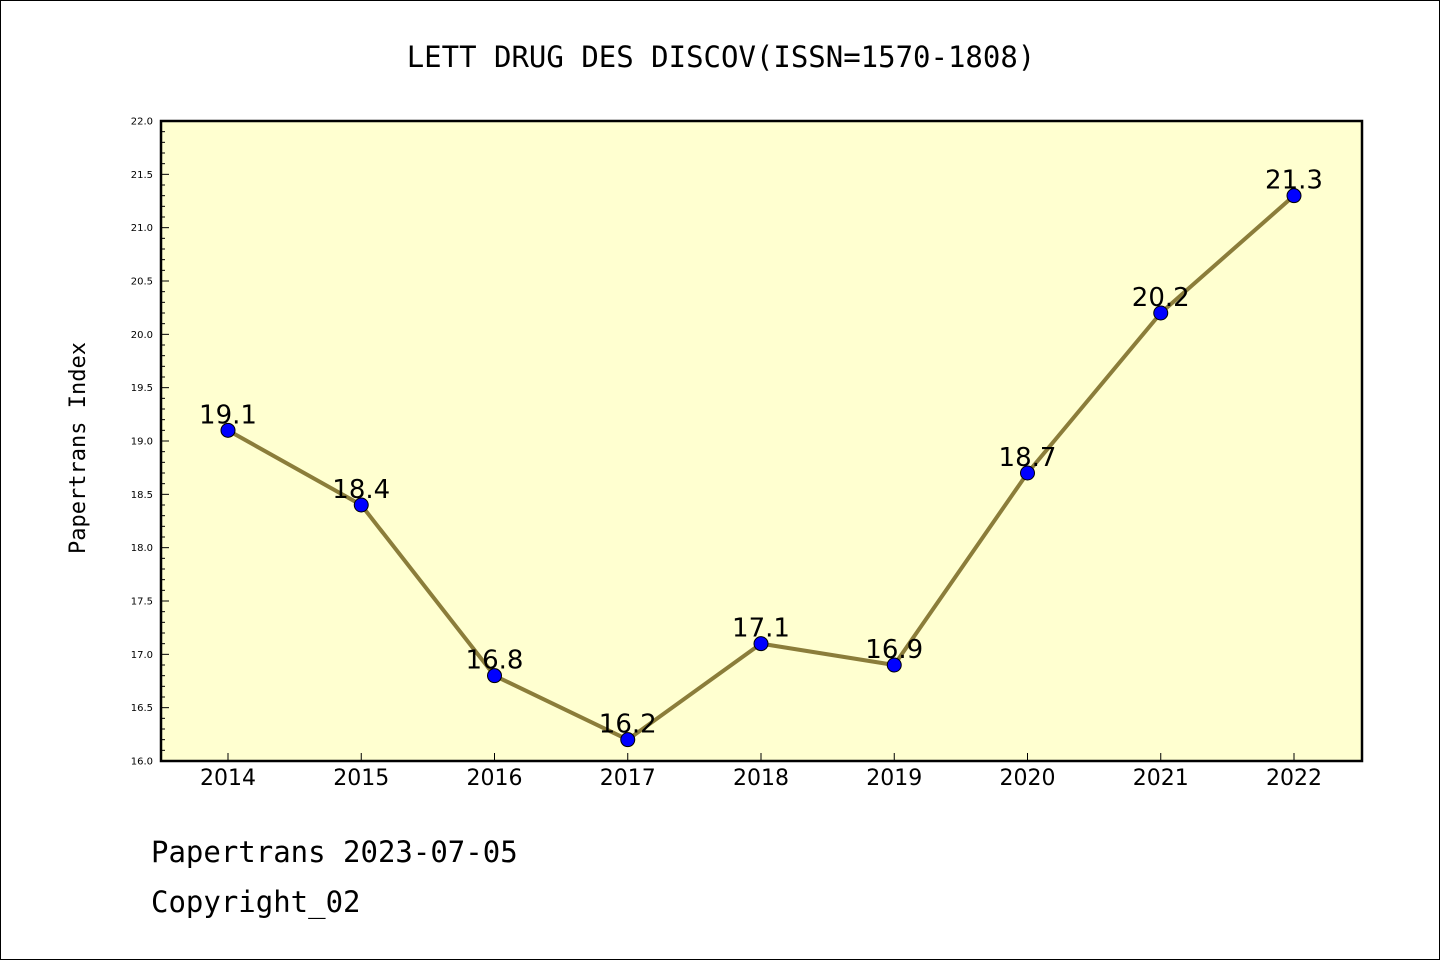  I want to click on y-tick-label: 19.5, so click(142, 388).